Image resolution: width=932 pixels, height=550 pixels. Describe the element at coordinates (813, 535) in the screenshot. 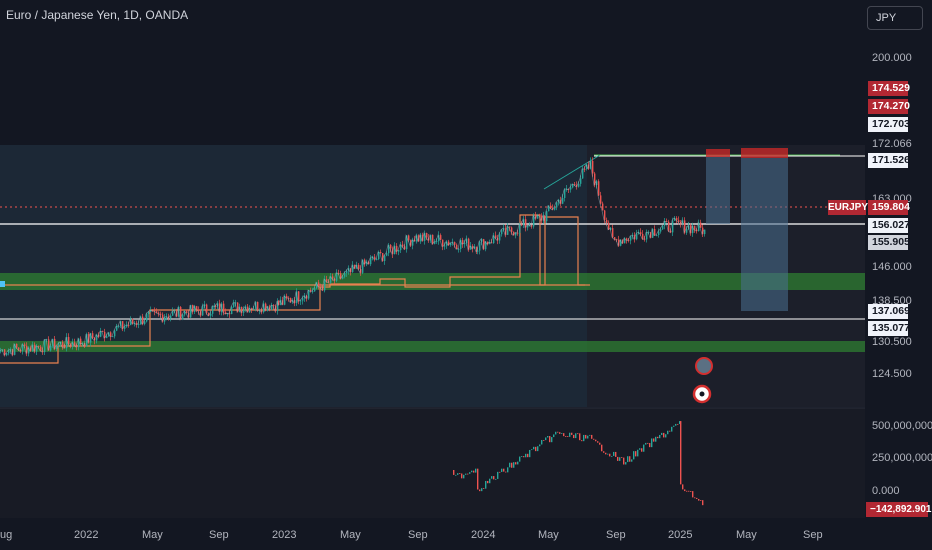

I see `time-label-sep-25: Sep` at that location.